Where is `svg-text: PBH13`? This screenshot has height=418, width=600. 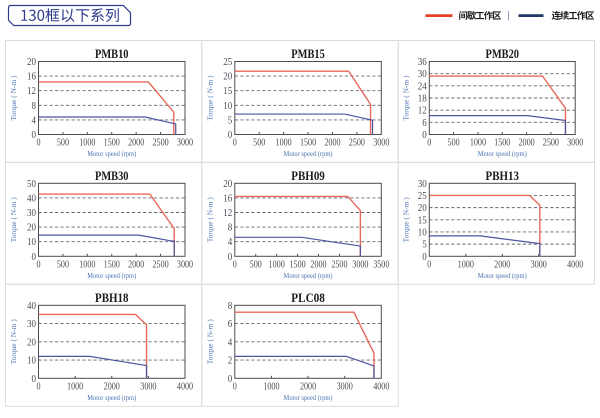
svg-text: PBH13 is located at coordinates (503, 175).